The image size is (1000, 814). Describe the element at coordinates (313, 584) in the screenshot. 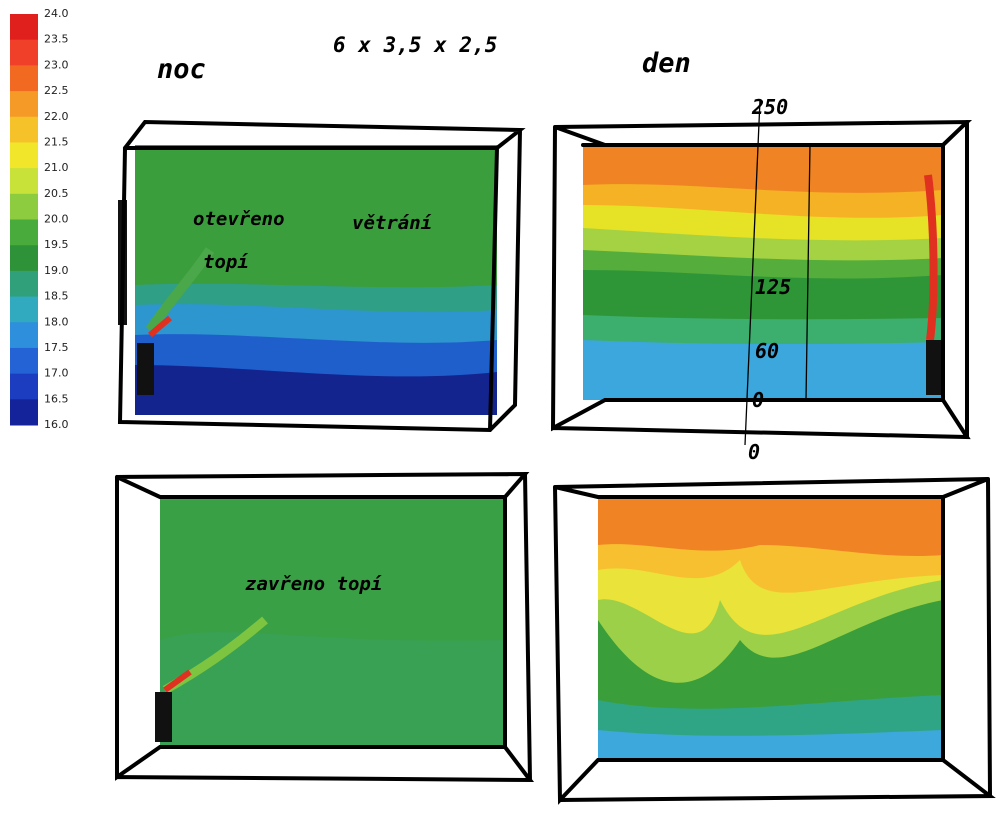

I see `closed-label: zavřeno topí` at that location.